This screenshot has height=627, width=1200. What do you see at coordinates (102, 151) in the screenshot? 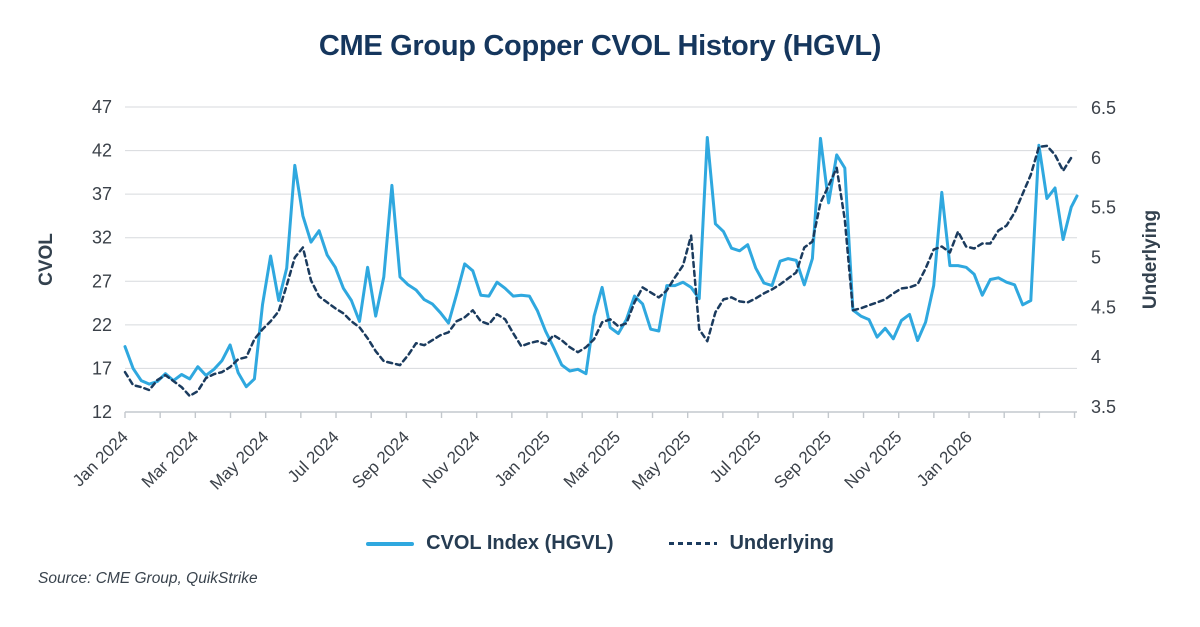
I see `left-axis-tick-label: 42` at bounding box center [102, 151].